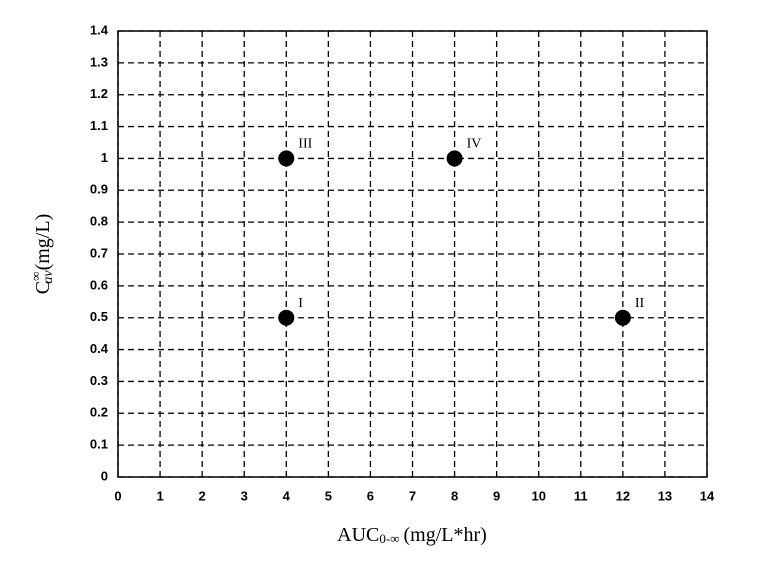 Image resolution: width=762 pixels, height=561 pixels. I want to click on x-tick-label: 14, so click(707, 495).